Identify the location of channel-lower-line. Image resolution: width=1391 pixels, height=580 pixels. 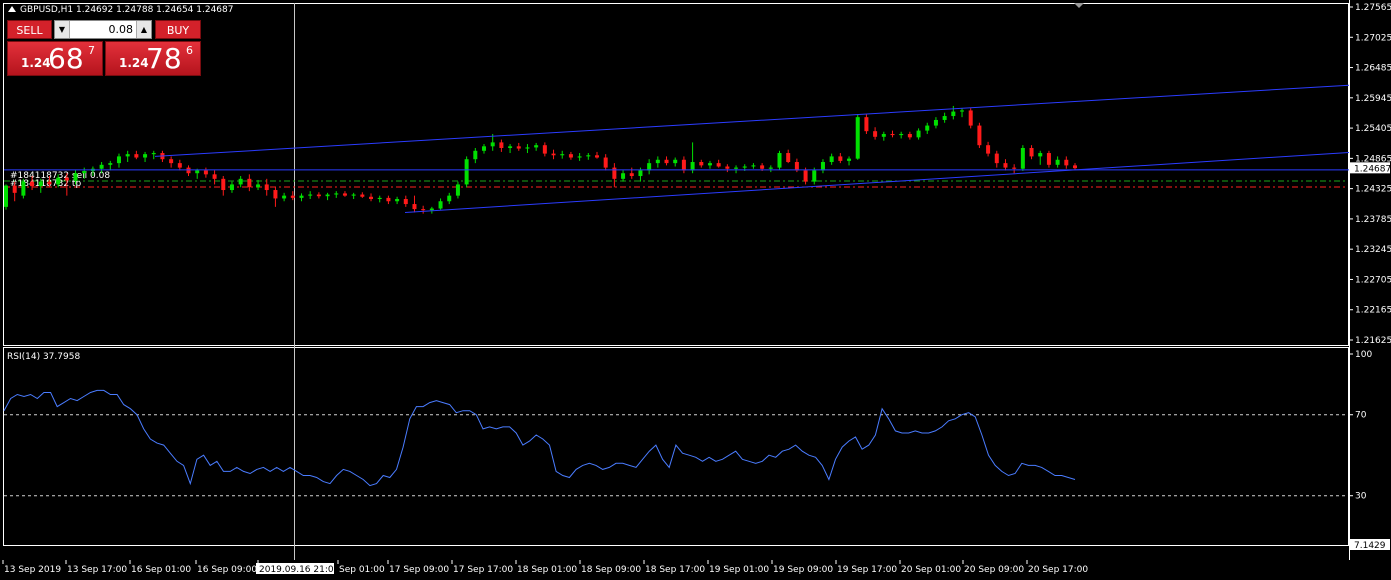
(877, 182).